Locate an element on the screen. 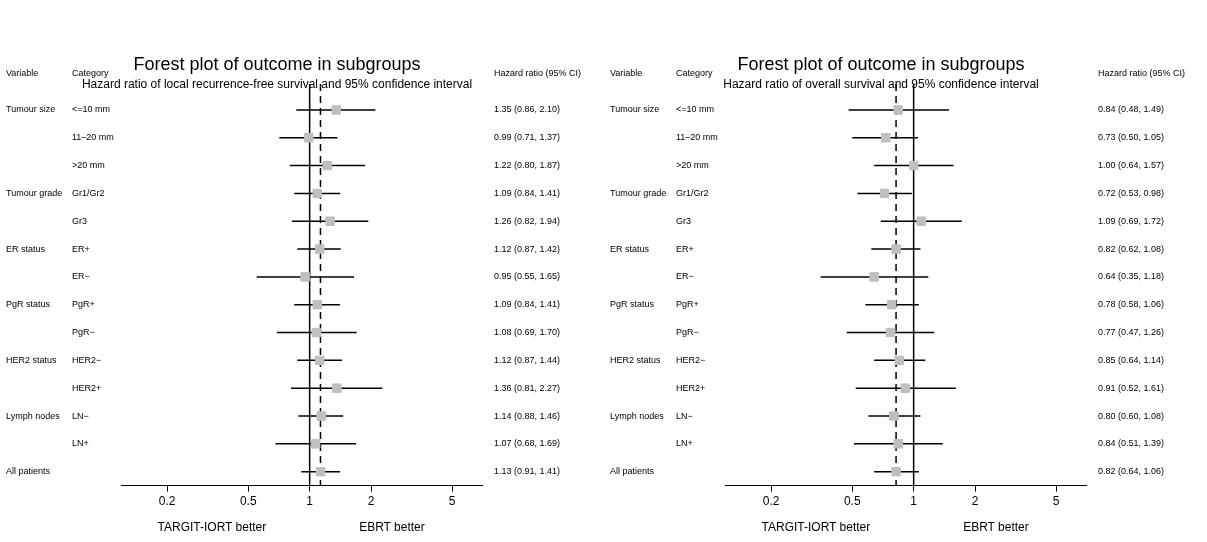 The width and height of the screenshot is (1207, 542). data-label: 1.07 (0.68, 1.69) is located at coordinates (527, 443).